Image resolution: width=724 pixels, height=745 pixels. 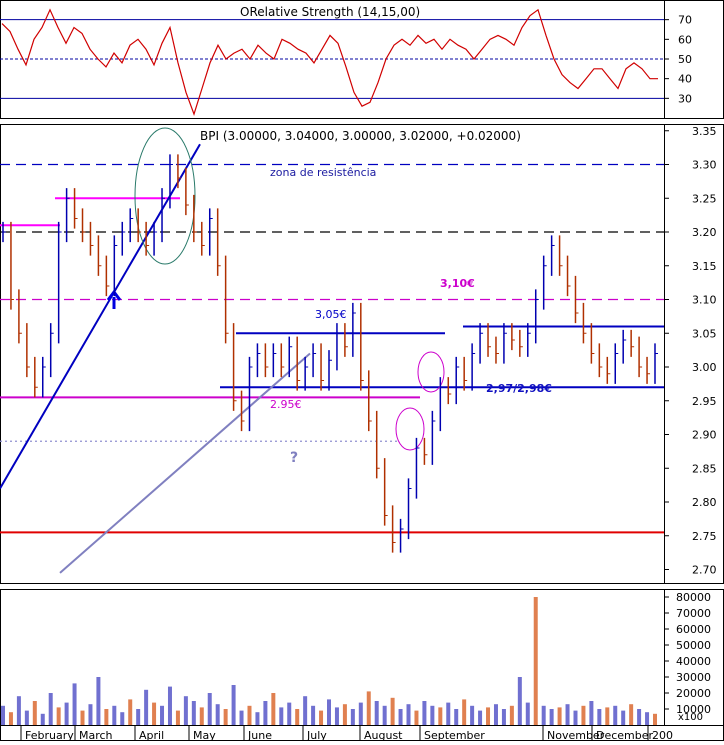 What do you see at coordinates (685, 59) in the screenshot?
I see `rsi-tick-label: 50` at bounding box center [685, 59].